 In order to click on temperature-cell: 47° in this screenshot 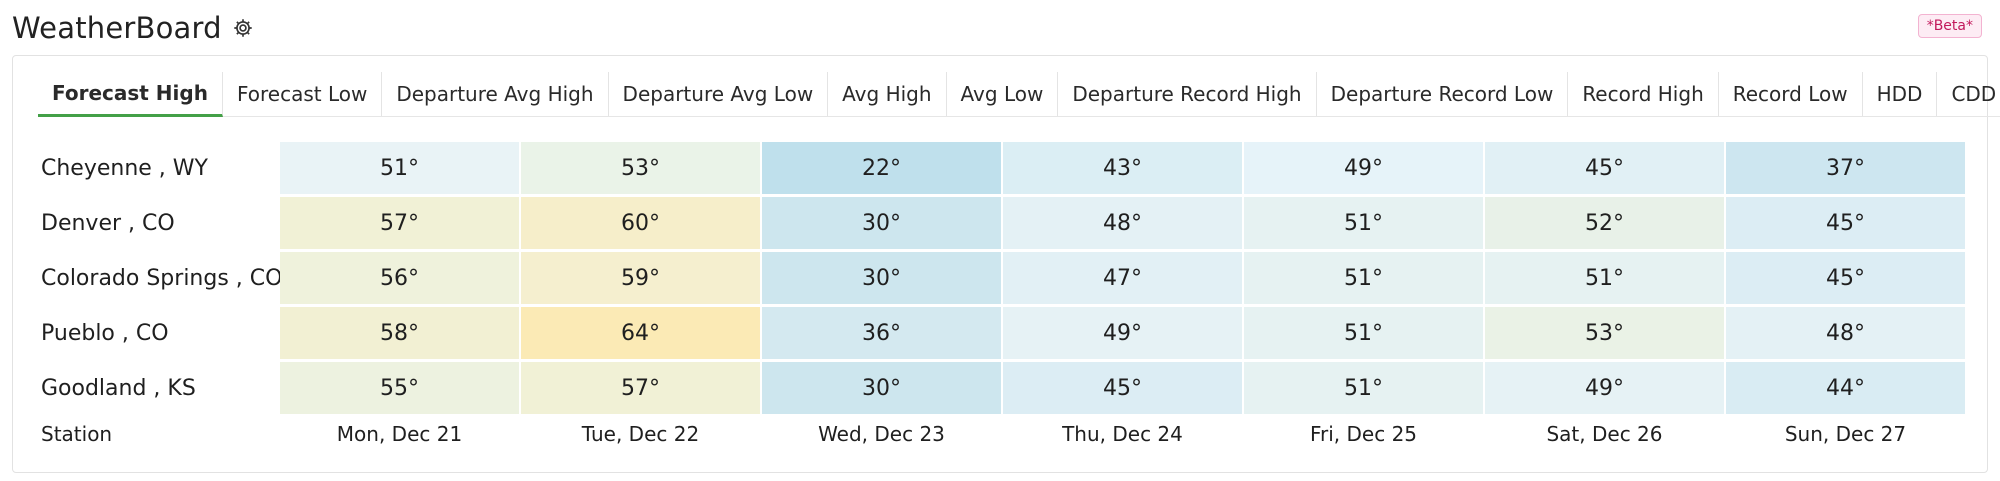, I will do `click(1122, 278)`.